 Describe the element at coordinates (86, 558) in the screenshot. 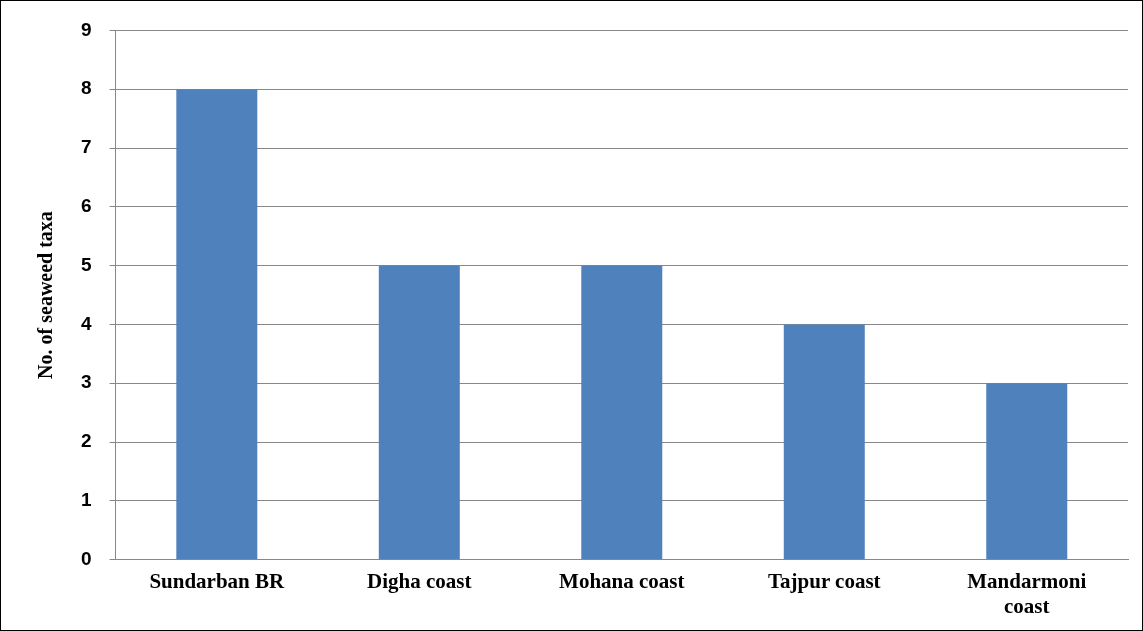

I see `y-tick-label: 0` at that location.